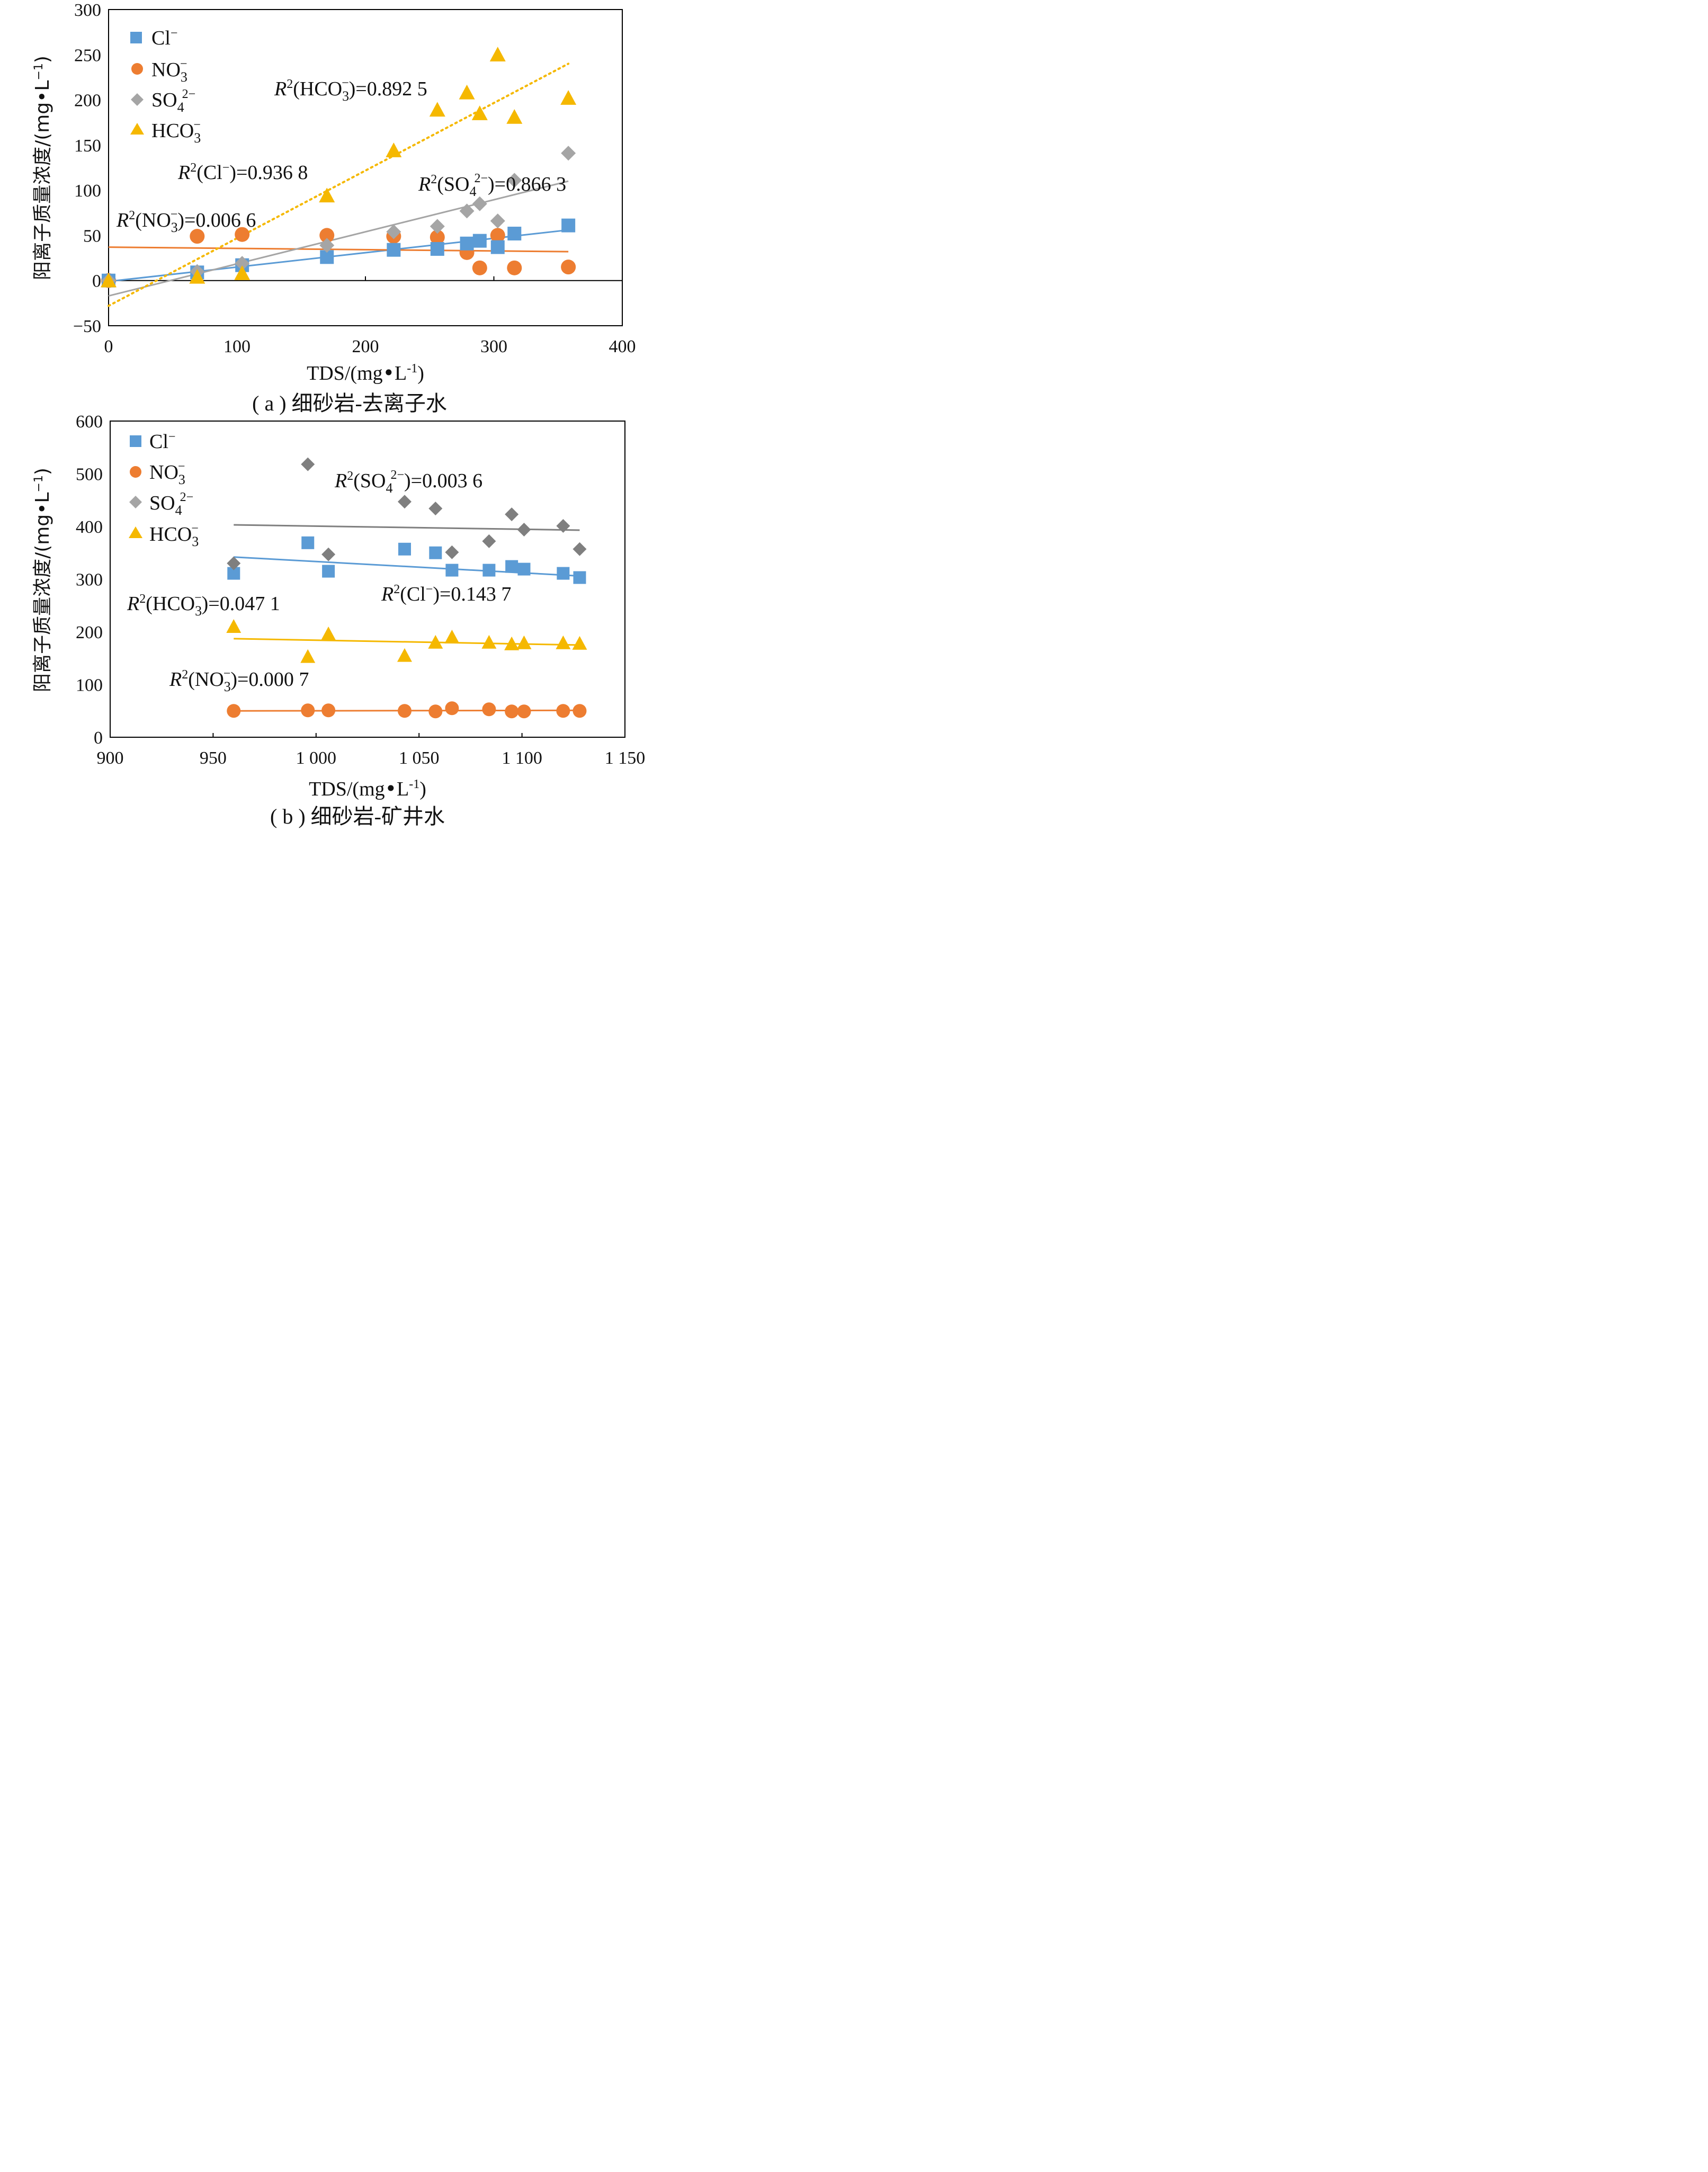 This screenshot has width=1708, height=2172. I want to click on y-tick-label: 100, so click(87, 191).